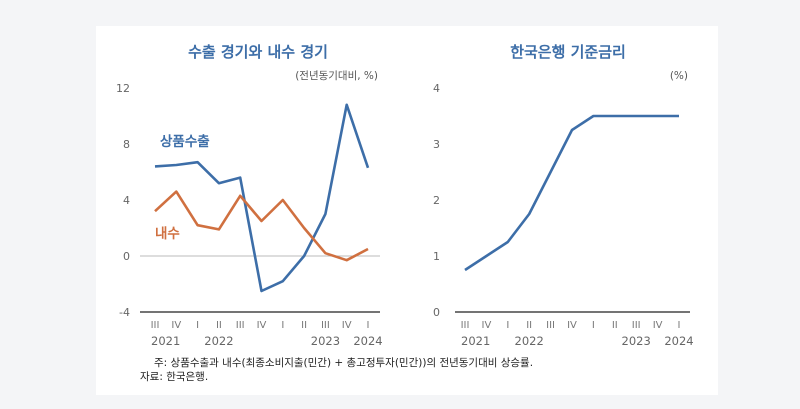  What do you see at coordinates (679, 76) in the screenshot?
I see `unit-label: (%)` at bounding box center [679, 76].